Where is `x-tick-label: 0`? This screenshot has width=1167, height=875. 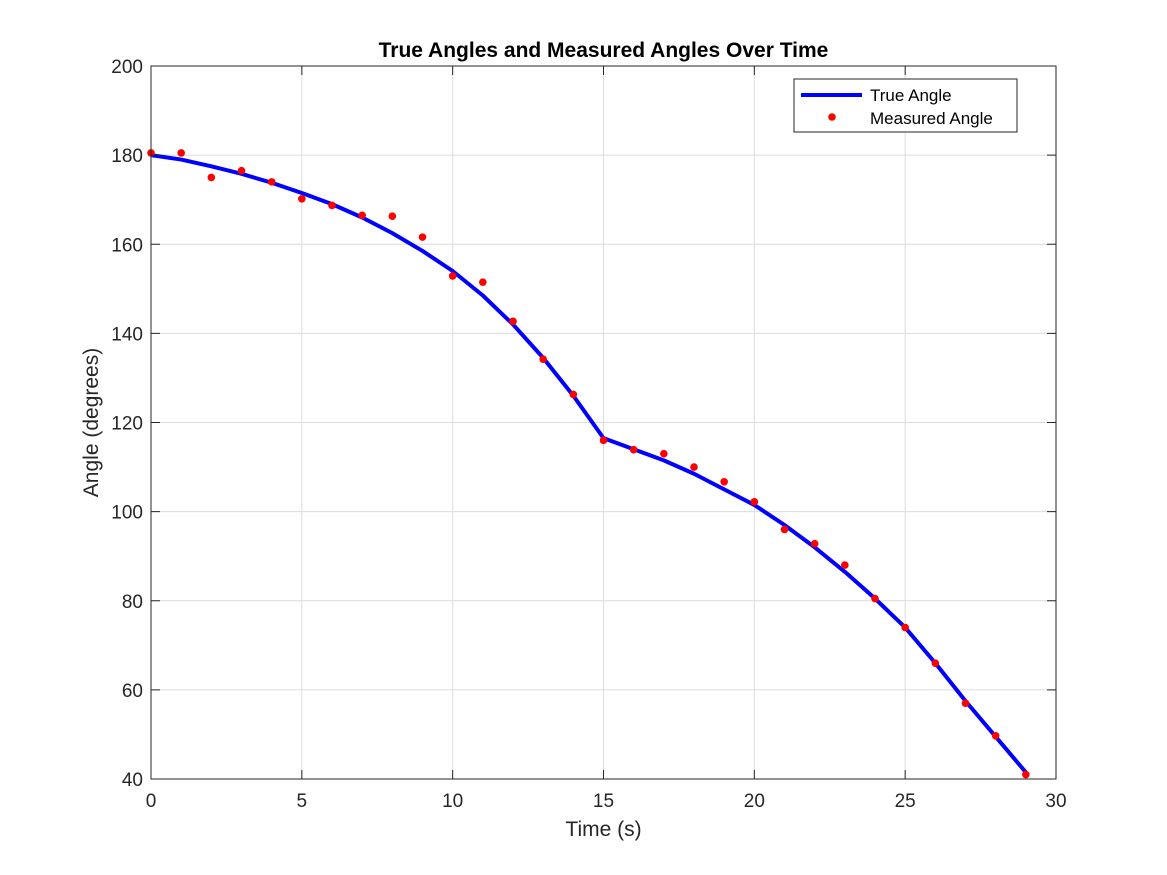 x-tick-label: 0 is located at coordinates (151, 801).